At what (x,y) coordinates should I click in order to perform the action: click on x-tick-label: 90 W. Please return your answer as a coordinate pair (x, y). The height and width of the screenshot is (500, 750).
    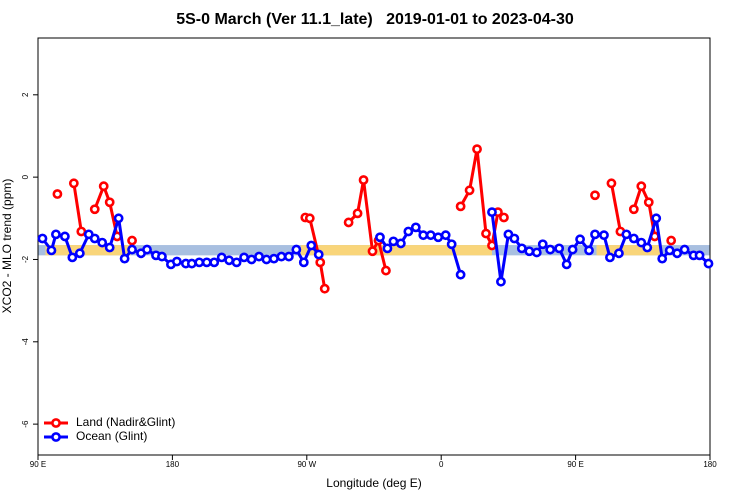
    Looking at the image, I should click on (306, 464).